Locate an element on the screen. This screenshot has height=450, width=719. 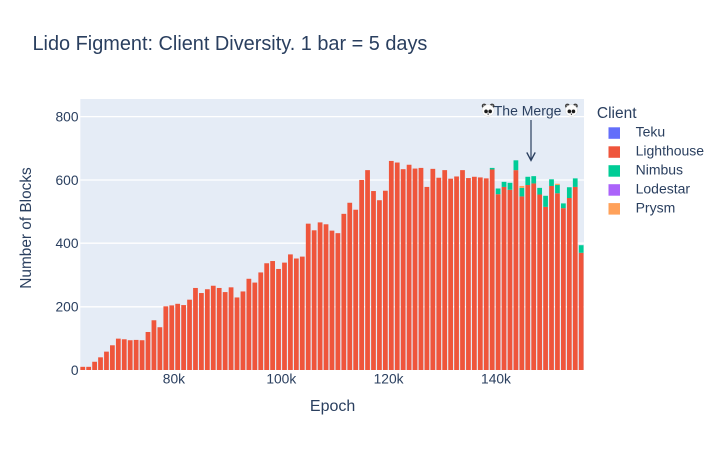
svg-text: 120k is located at coordinates (389, 379).